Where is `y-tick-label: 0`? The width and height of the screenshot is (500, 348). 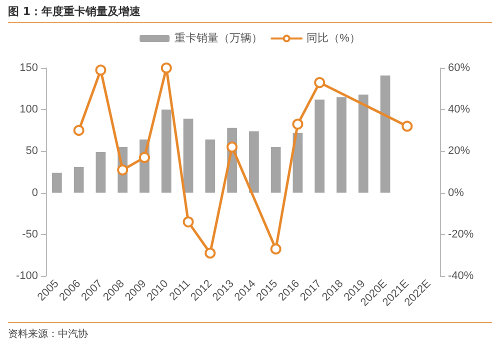 y-tick-label: 0 is located at coordinates (35, 192).